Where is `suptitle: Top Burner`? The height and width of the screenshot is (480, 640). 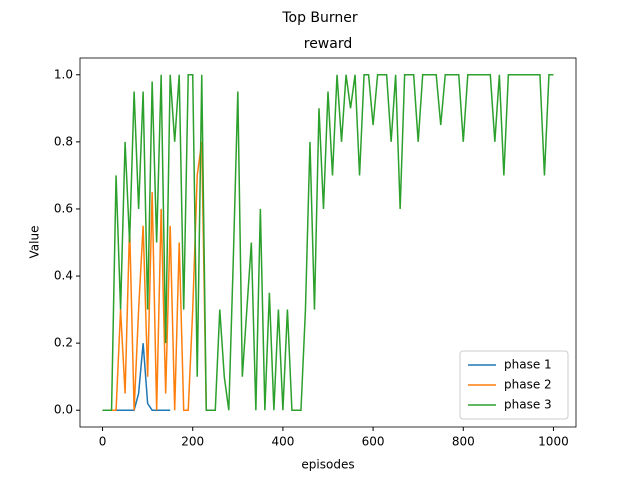 suptitle: Top Burner is located at coordinates (319, 18).